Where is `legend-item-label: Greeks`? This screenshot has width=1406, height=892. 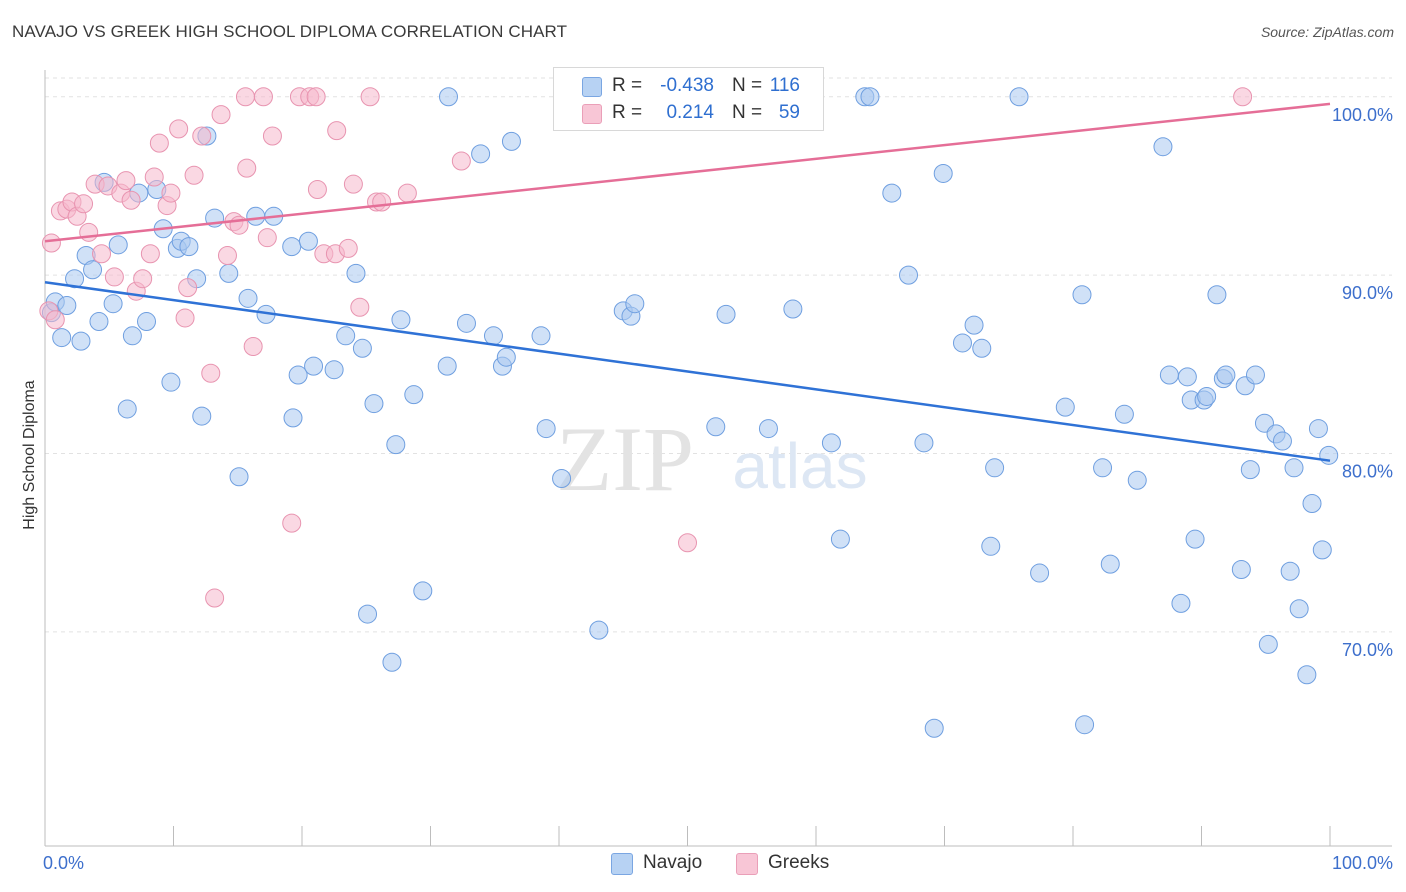
legend-item-label: Greeks is located at coordinates (799, 862).